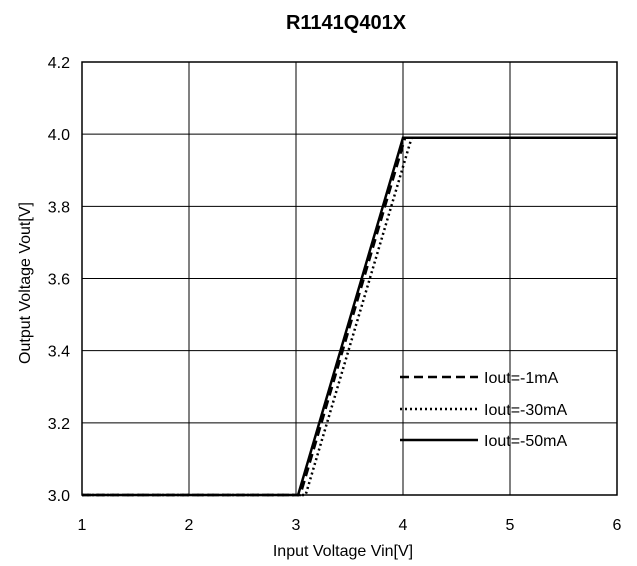  I want to click on legend: Iout=-1mA Iout=-30mA Iout=-50mA, so click(483, 410).